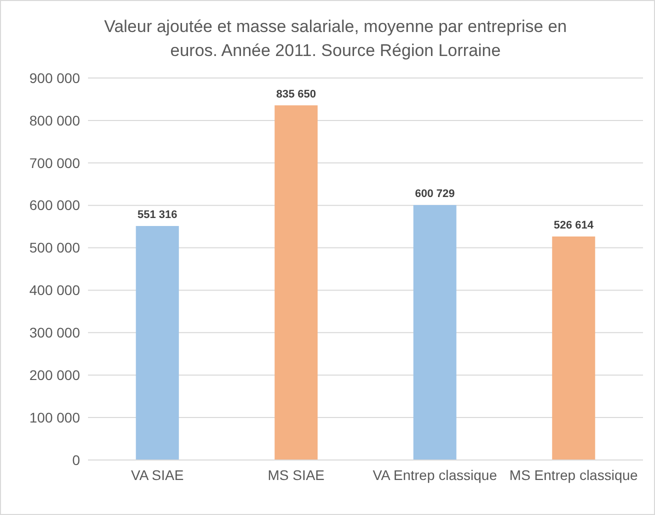 Image resolution: width=655 pixels, height=515 pixels. Describe the element at coordinates (573, 475) in the screenshot. I see `x-tick-label: MS Entrep classique` at that location.